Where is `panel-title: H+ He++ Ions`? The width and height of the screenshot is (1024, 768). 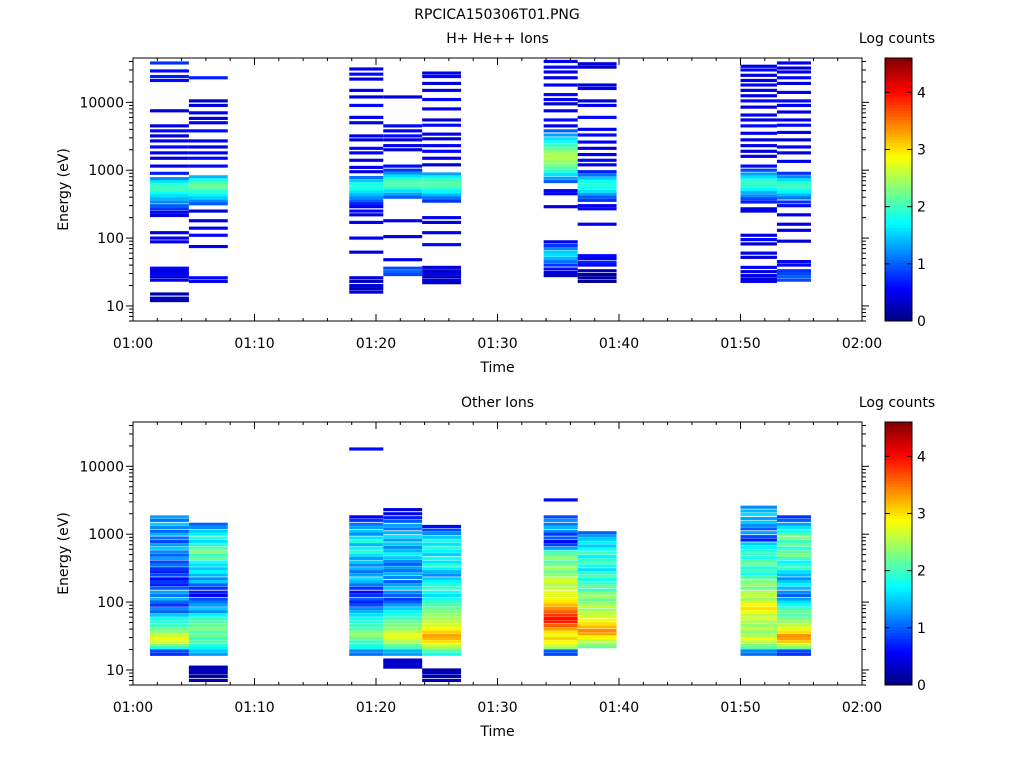 panel-title: H+ He++ Ions is located at coordinates (497, 39).